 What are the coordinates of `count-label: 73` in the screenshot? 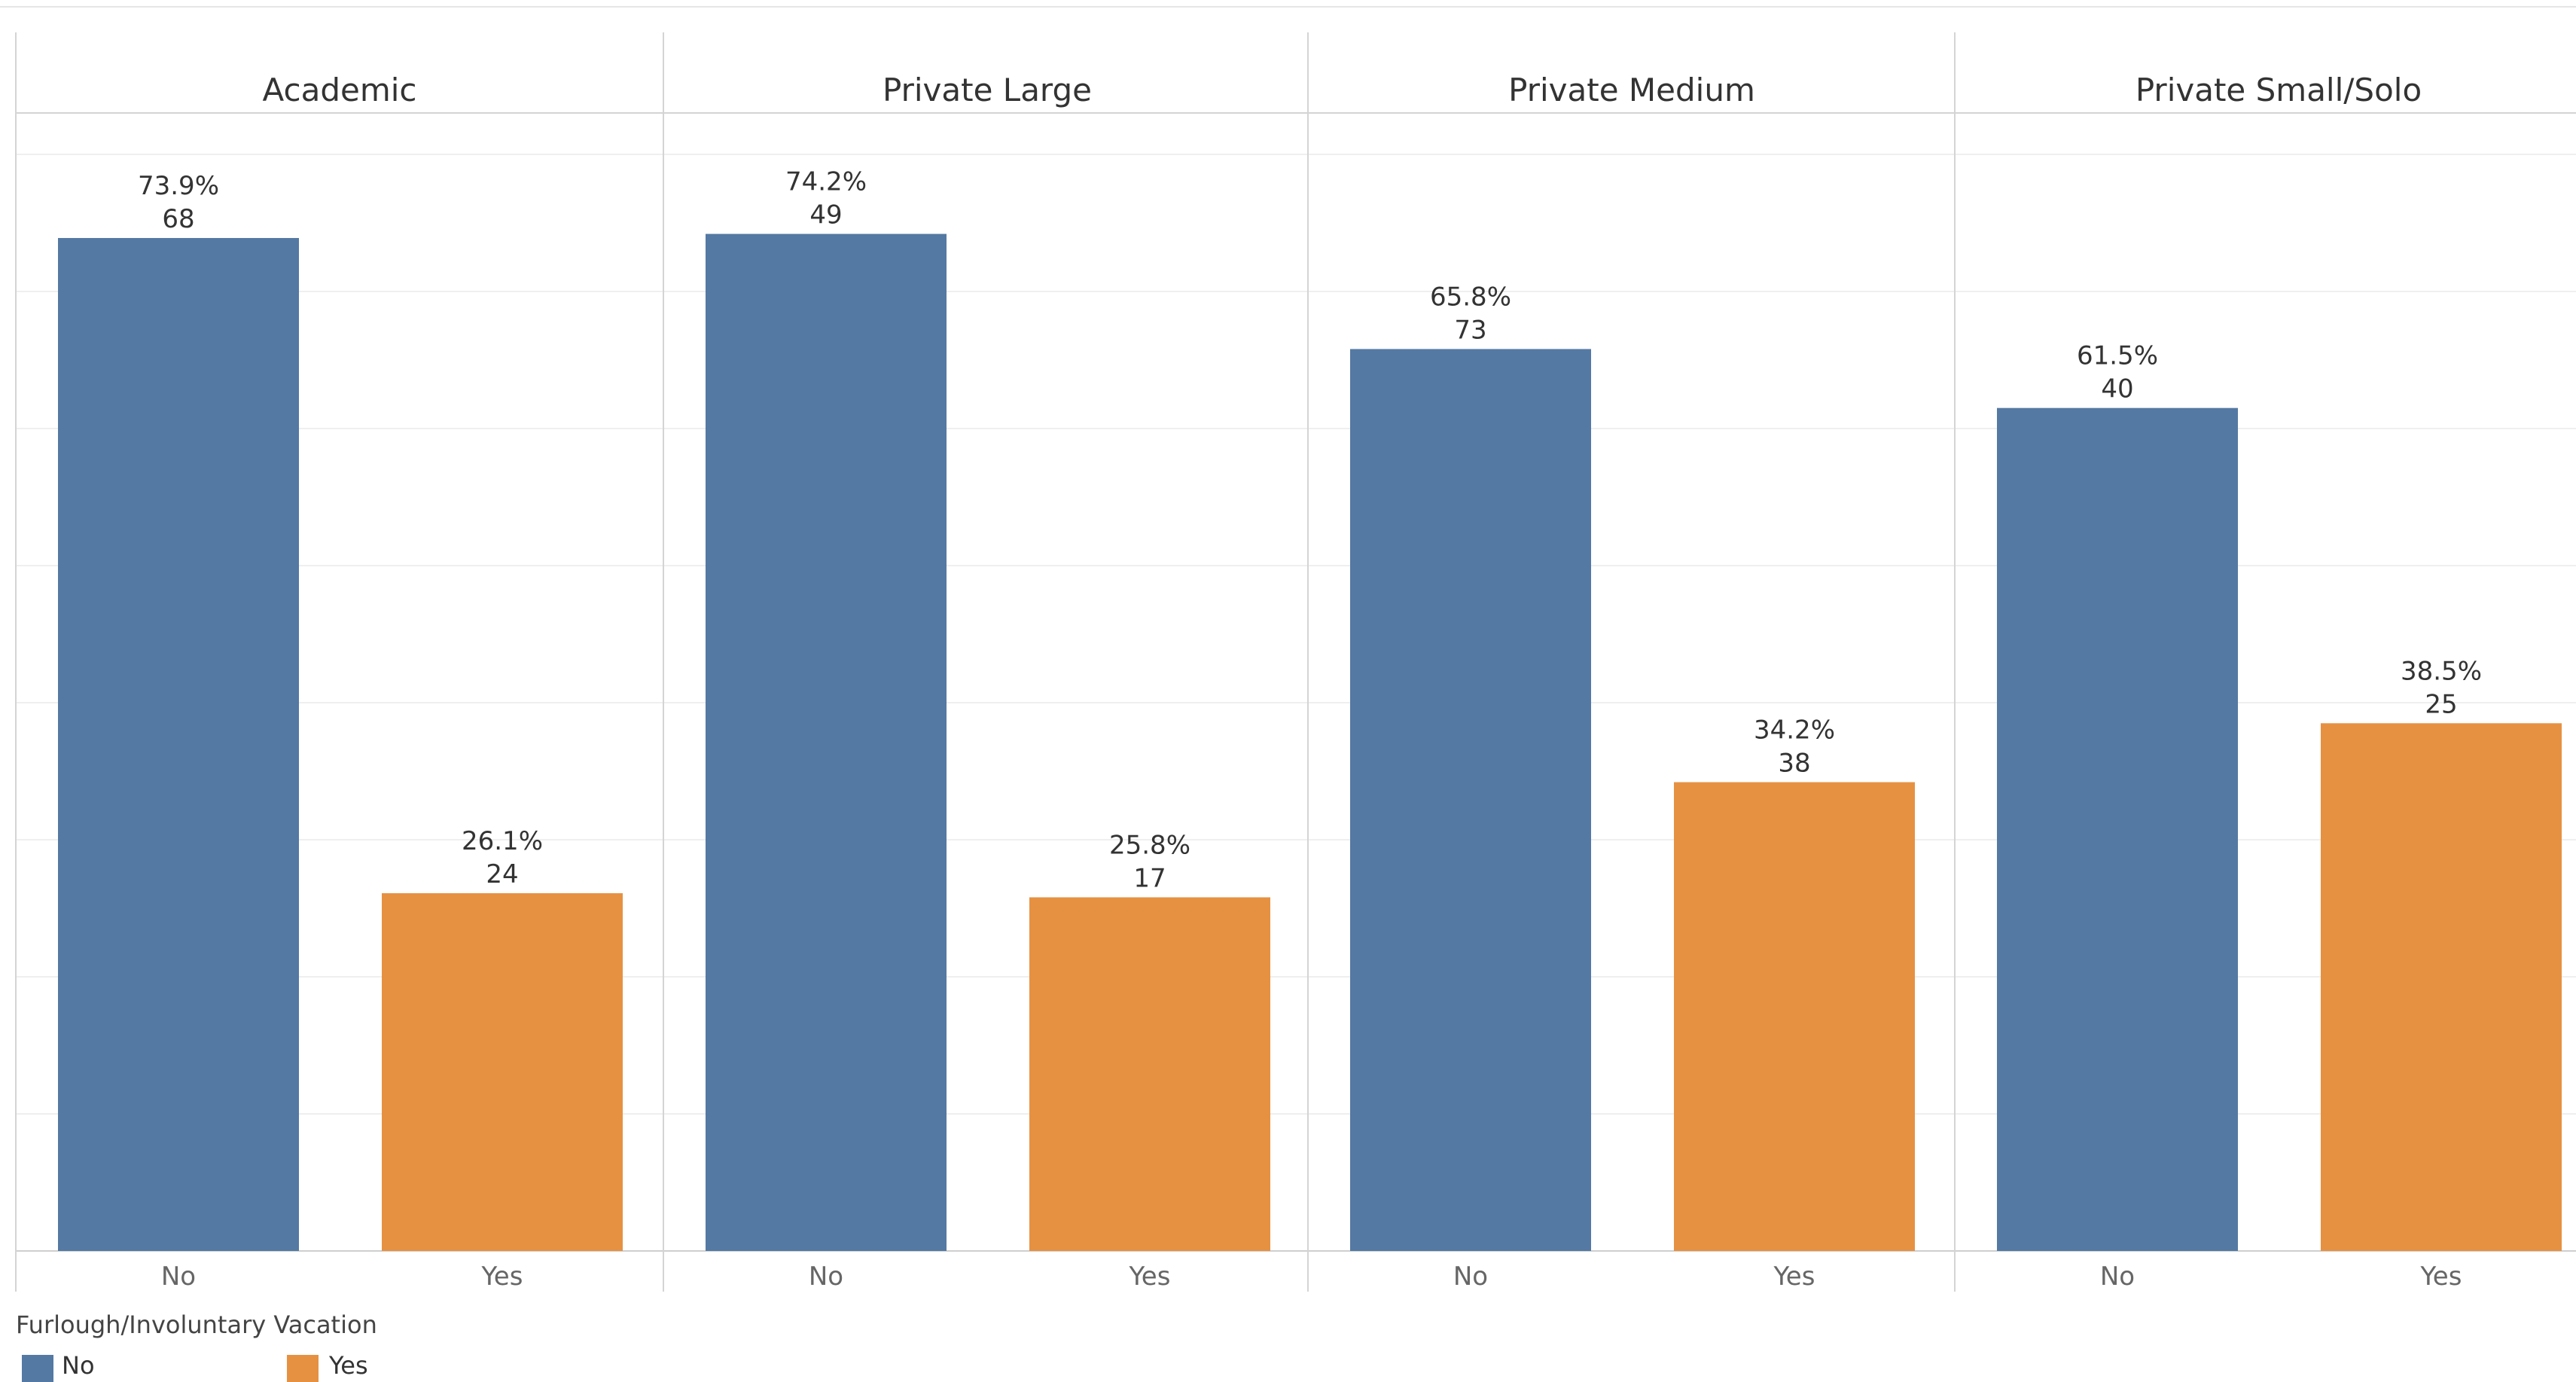 It's located at (1470, 330).